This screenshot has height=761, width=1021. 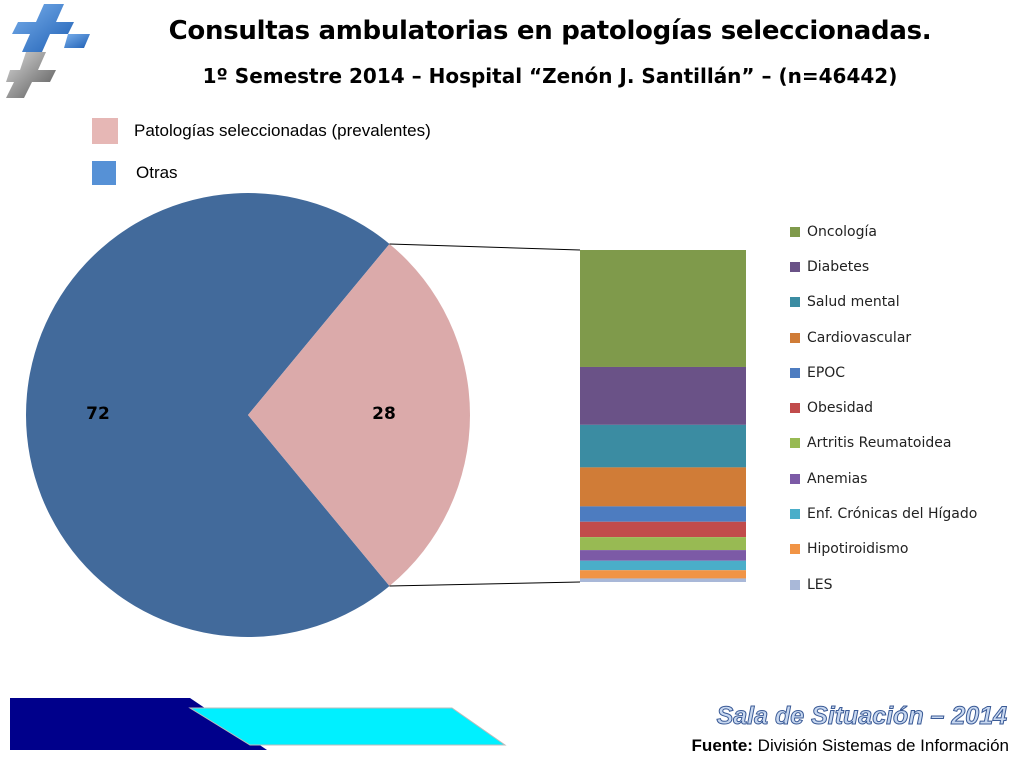 I want to click on connector-line-bottom, so click(x=485, y=584).